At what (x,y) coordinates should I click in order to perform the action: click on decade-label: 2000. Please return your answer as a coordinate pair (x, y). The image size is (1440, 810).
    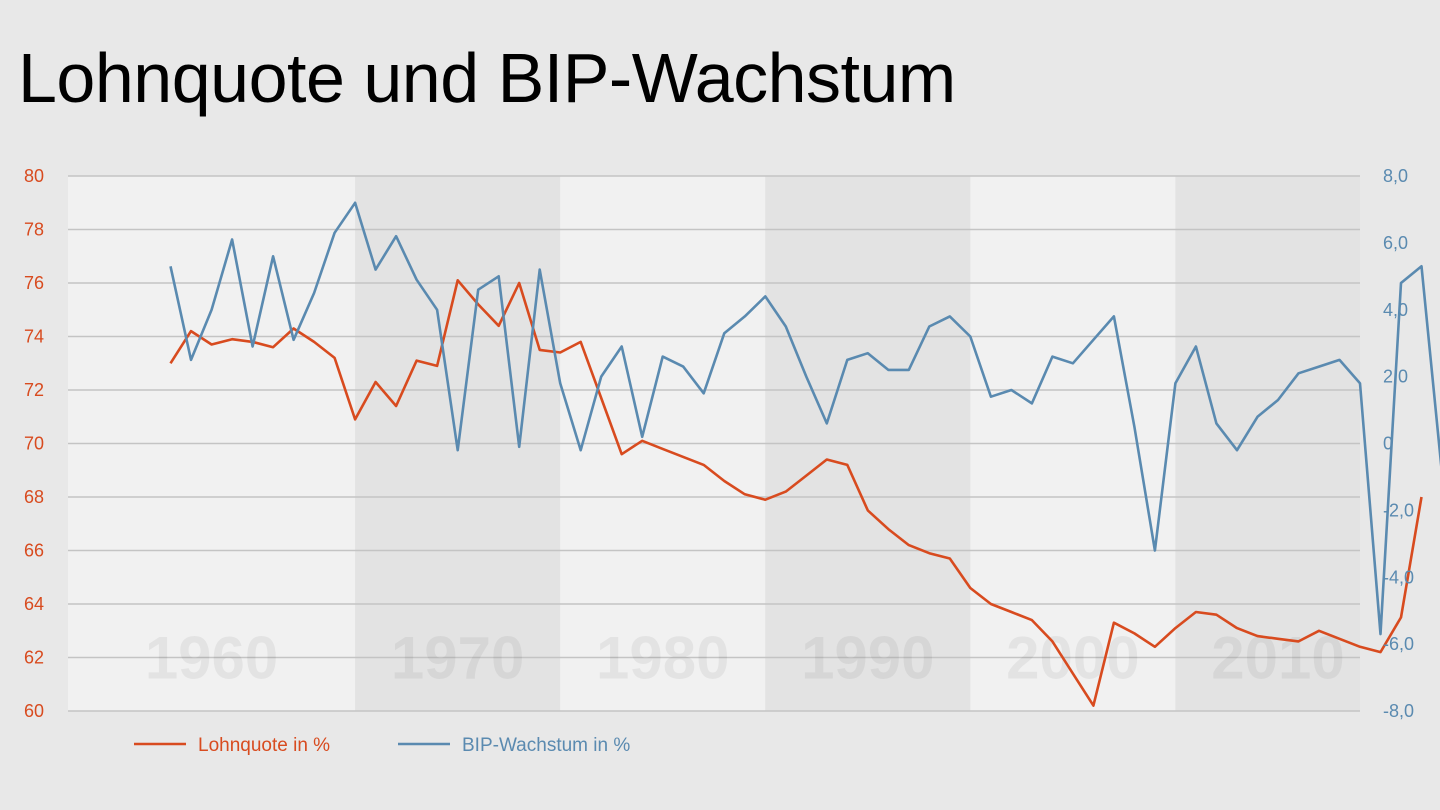
    Looking at the image, I should click on (1072, 658).